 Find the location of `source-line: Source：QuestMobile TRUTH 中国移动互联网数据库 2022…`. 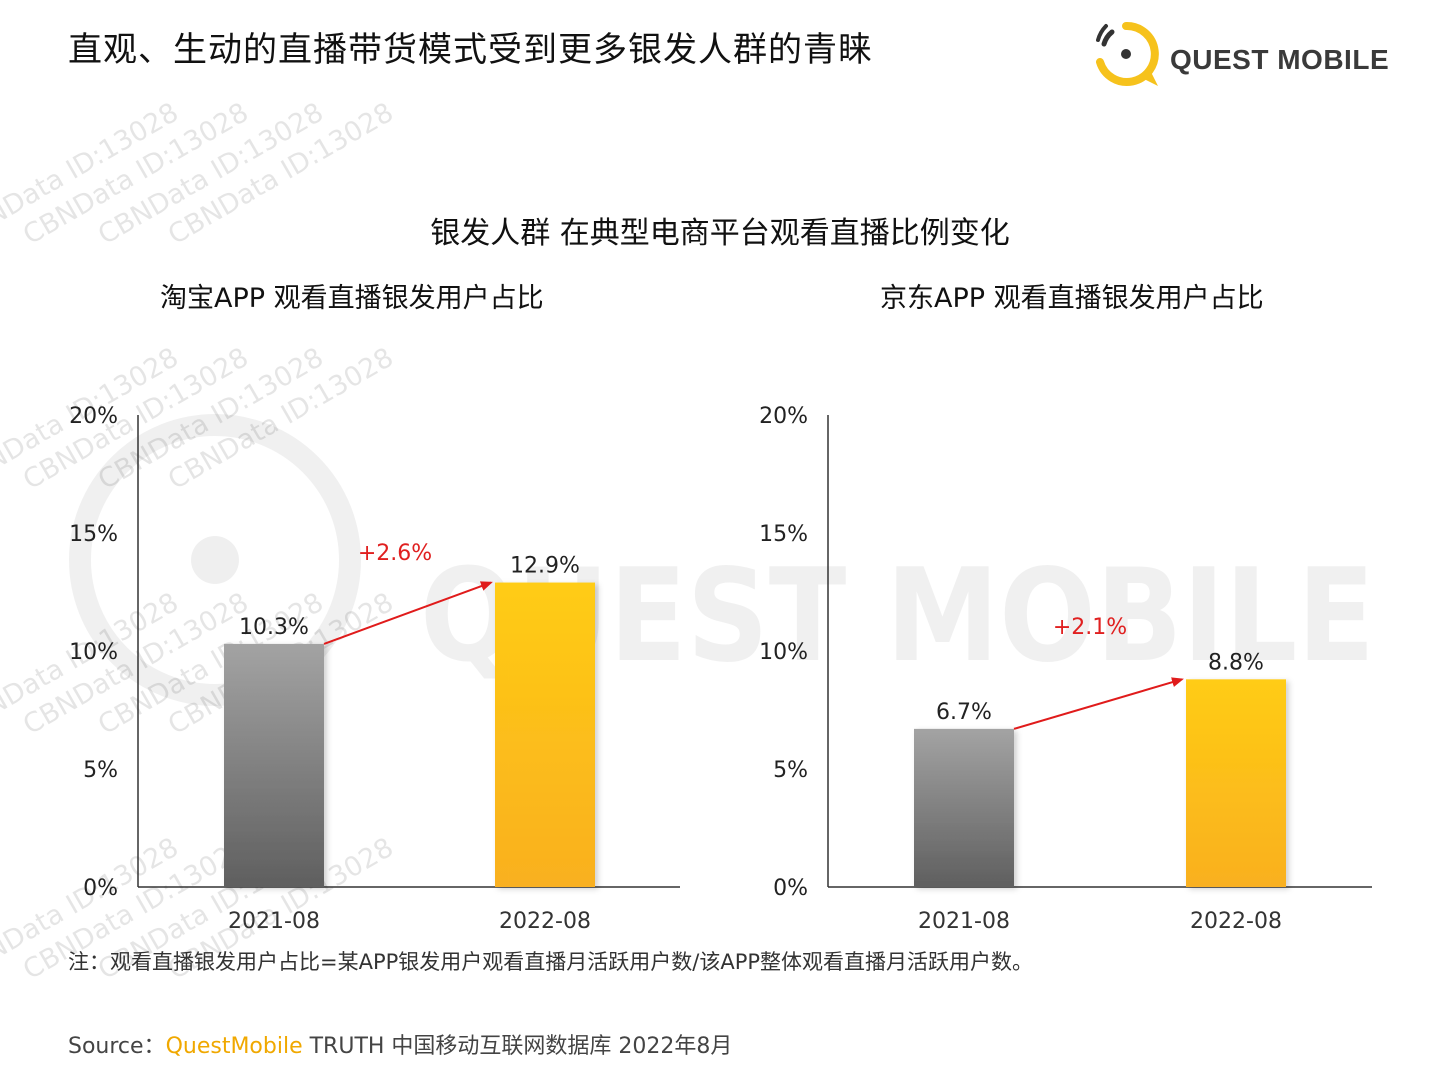

source-line: Source：QuestMobile TRUTH 中国移动互联网数据库 2022… is located at coordinates (400, 1044).